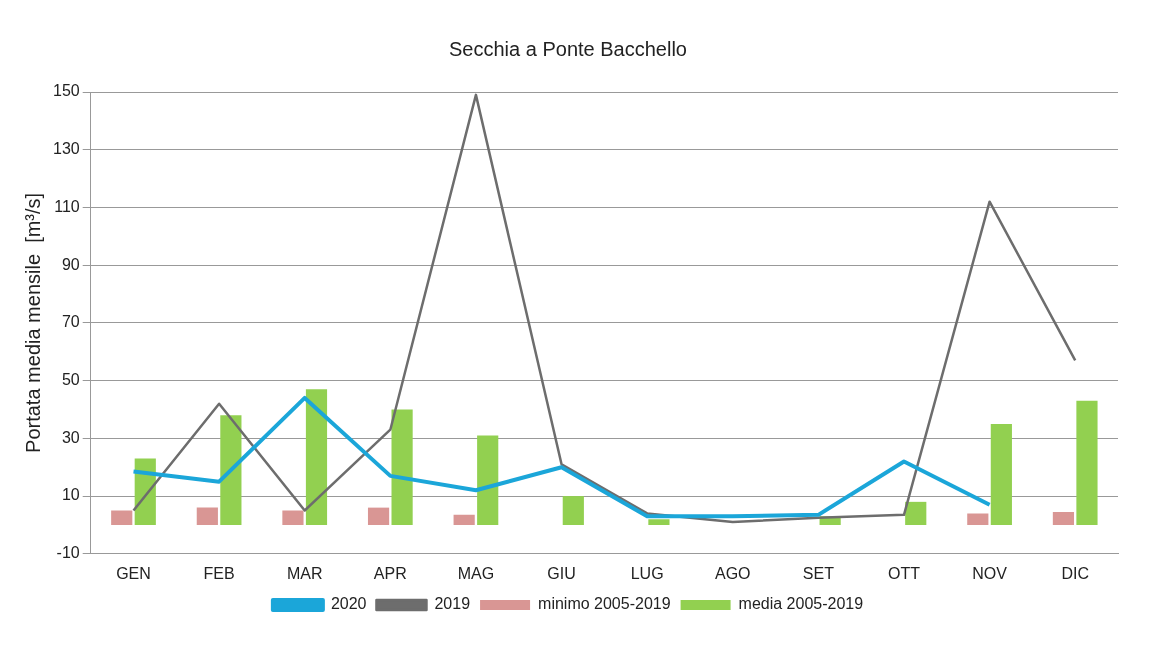 Image resolution: width=1159 pixels, height=645 pixels. What do you see at coordinates (452, 604) in the screenshot?
I see `legend-label: 2019` at bounding box center [452, 604].